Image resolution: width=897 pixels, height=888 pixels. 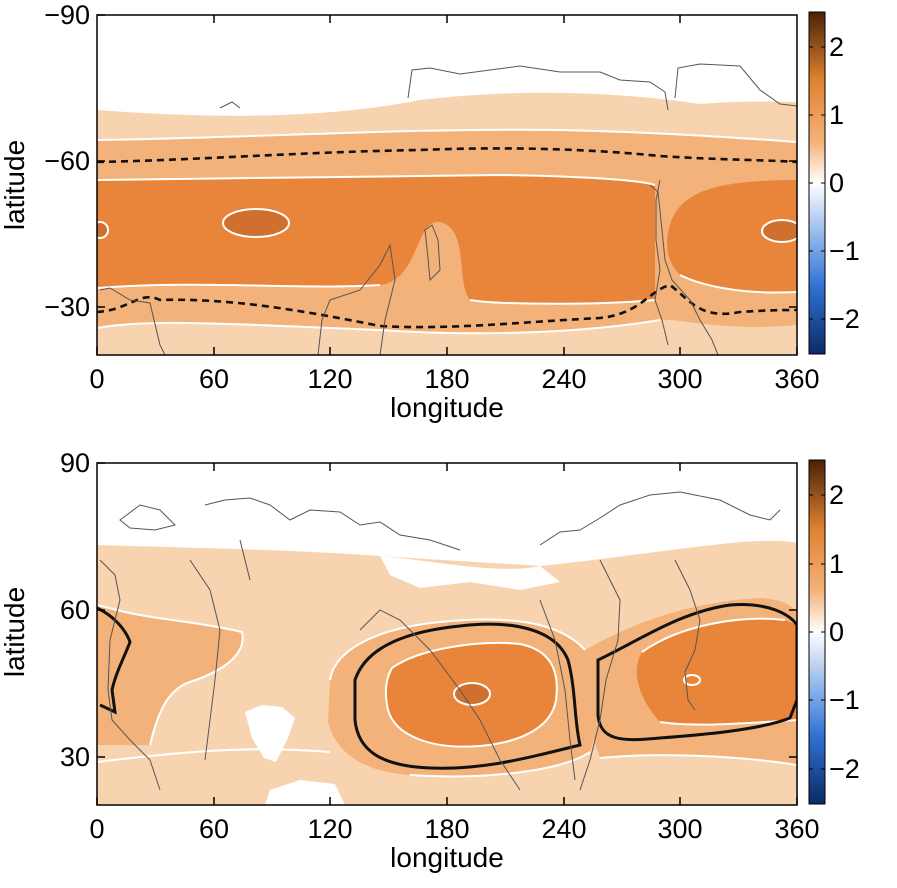 I want to click on panel-2-white-patch-a, so click(x=470, y=573).